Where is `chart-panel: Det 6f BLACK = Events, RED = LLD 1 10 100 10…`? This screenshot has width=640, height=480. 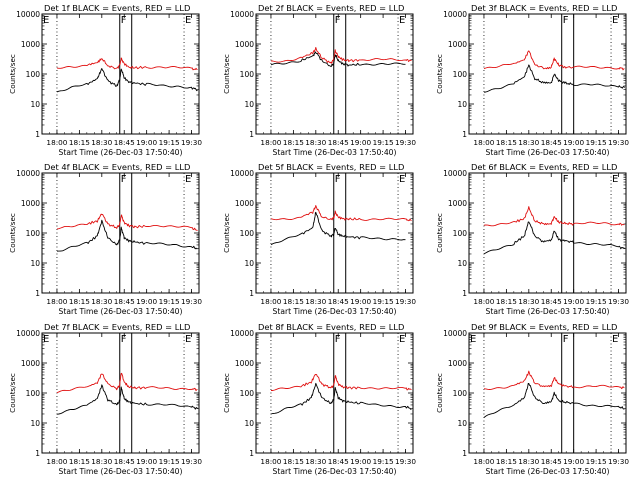 chart-panel: Det 6f BLACK = Events, RED = LLD 1 10 100 10… is located at coordinates (532, 239).